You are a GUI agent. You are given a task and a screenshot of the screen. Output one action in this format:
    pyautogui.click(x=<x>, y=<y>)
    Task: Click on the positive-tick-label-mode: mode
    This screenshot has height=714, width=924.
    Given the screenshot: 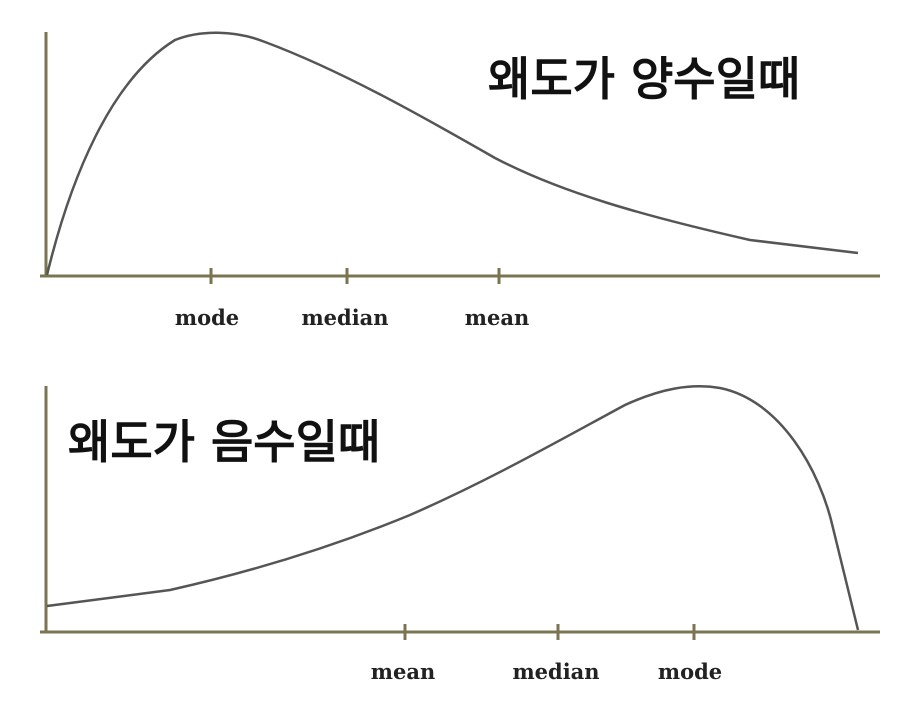 What is the action you would take?
    pyautogui.click(x=207, y=317)
    